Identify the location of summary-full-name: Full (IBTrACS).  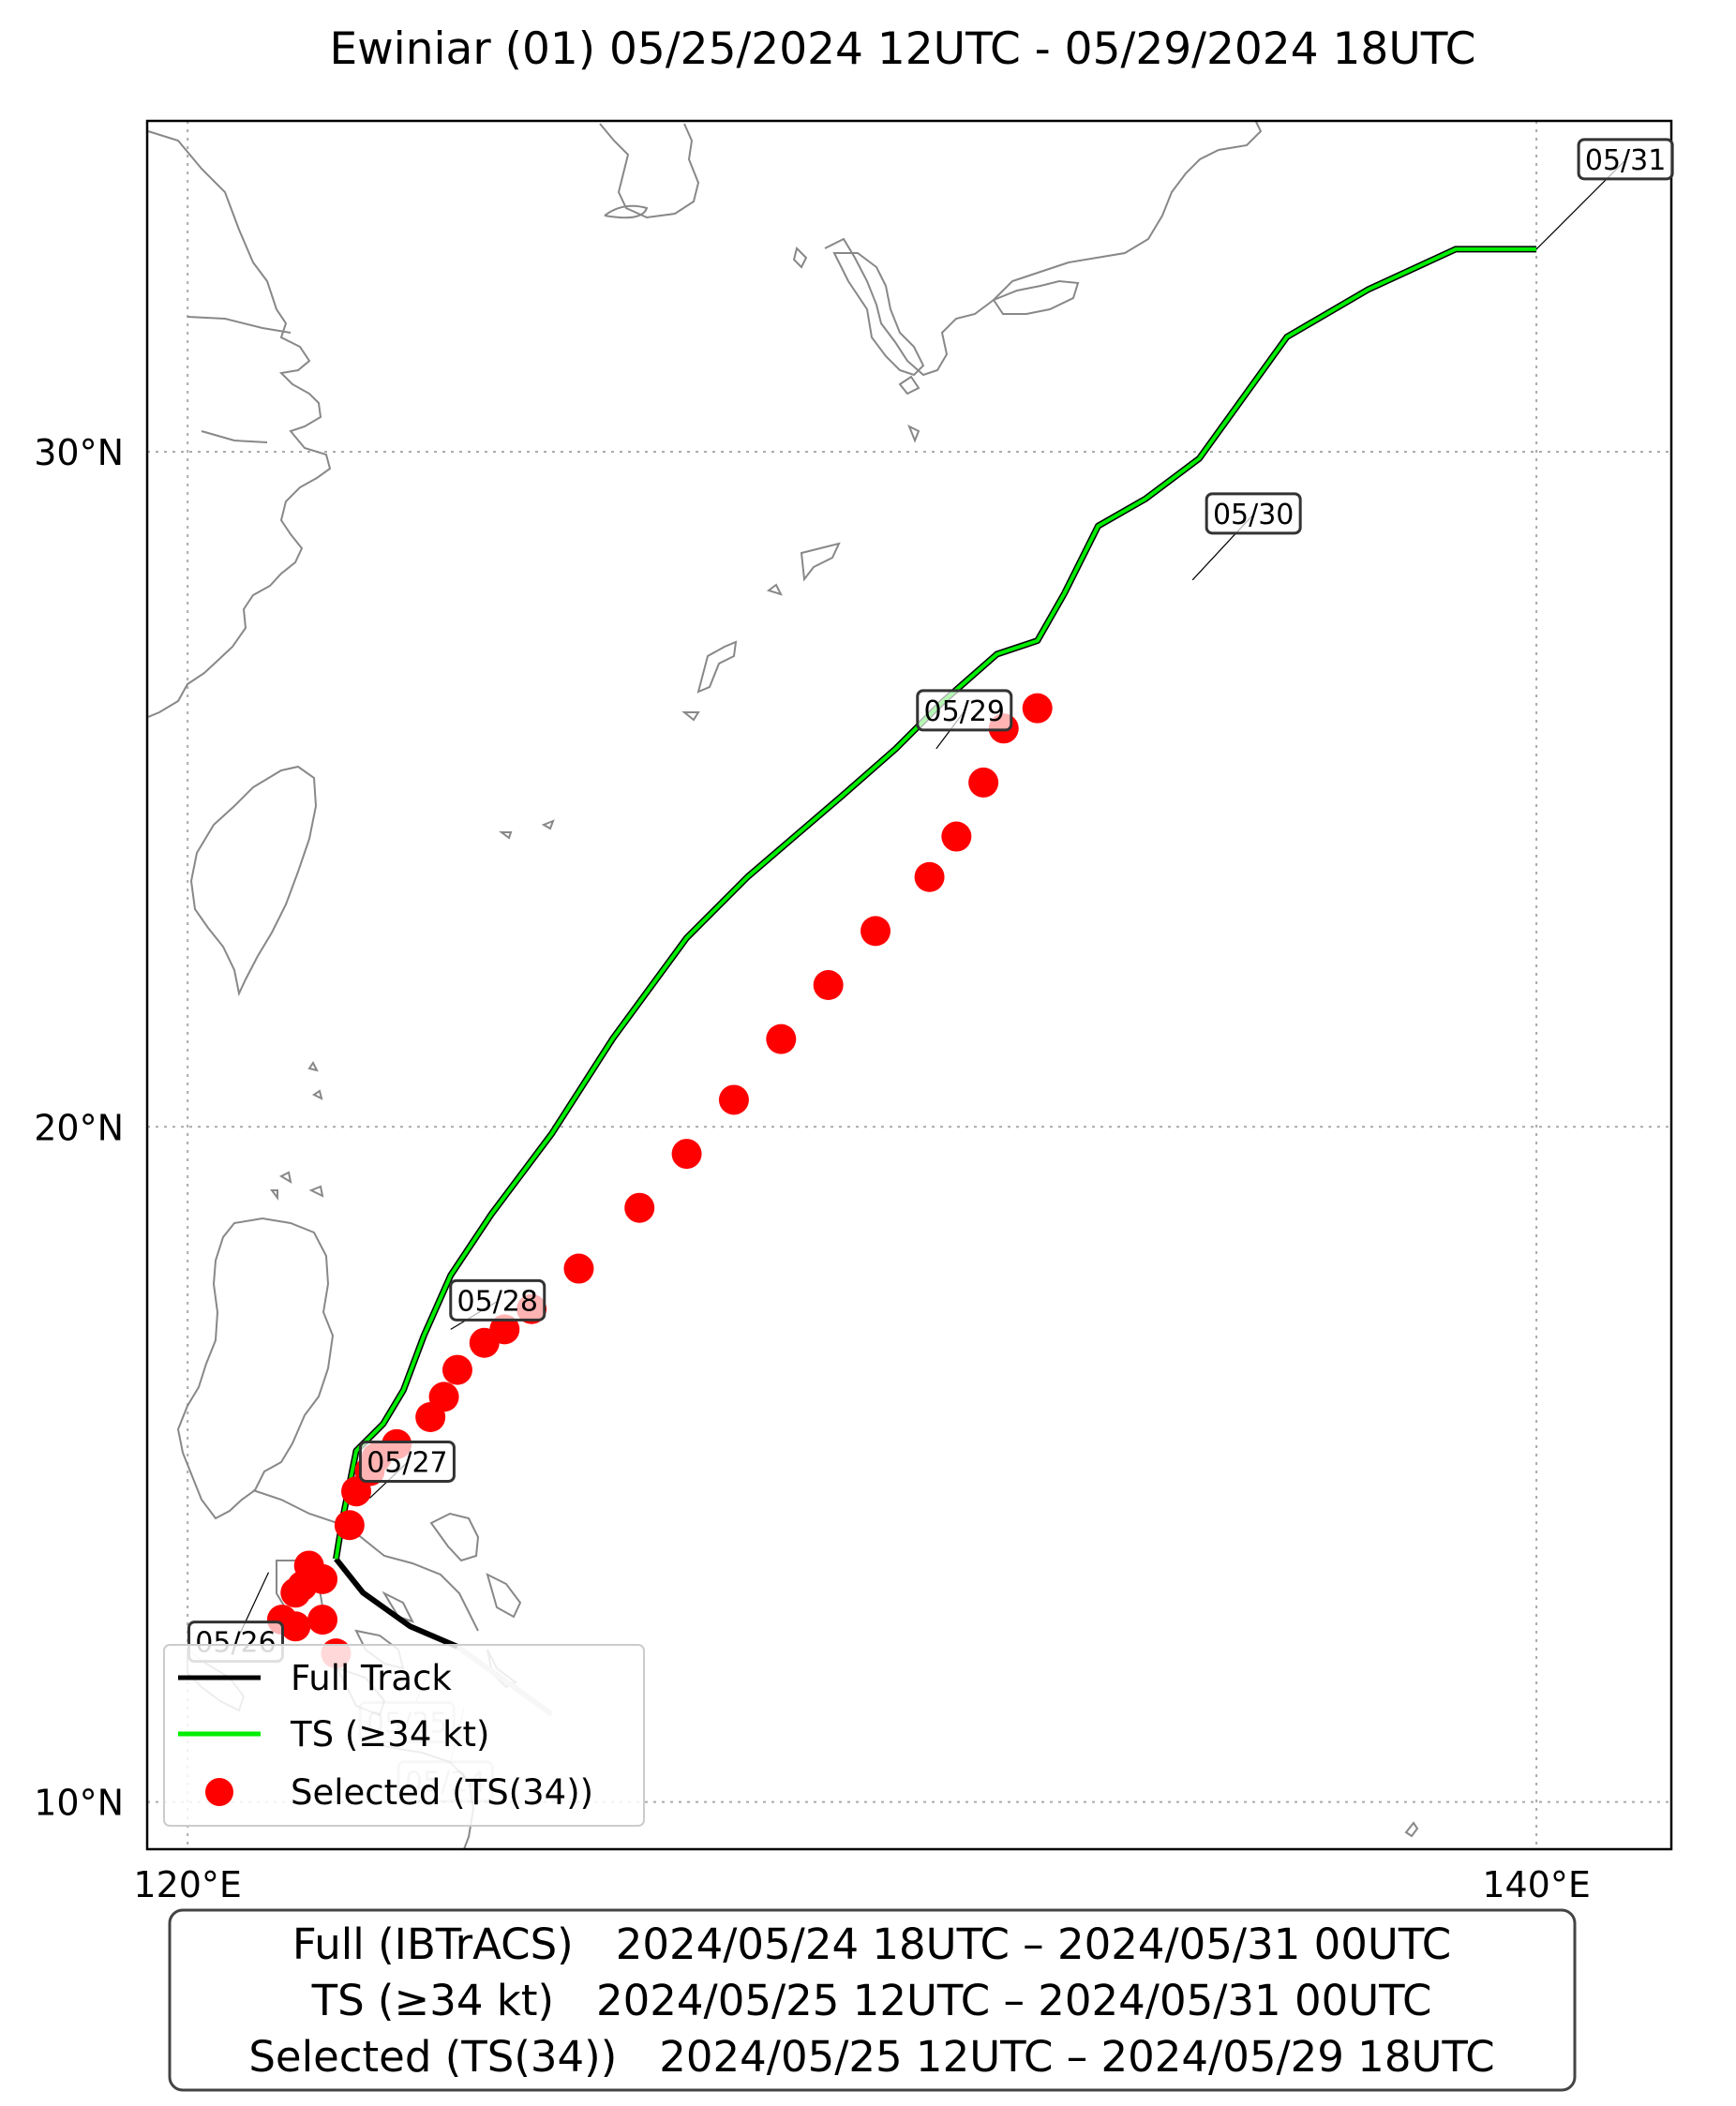
(433, 1944).